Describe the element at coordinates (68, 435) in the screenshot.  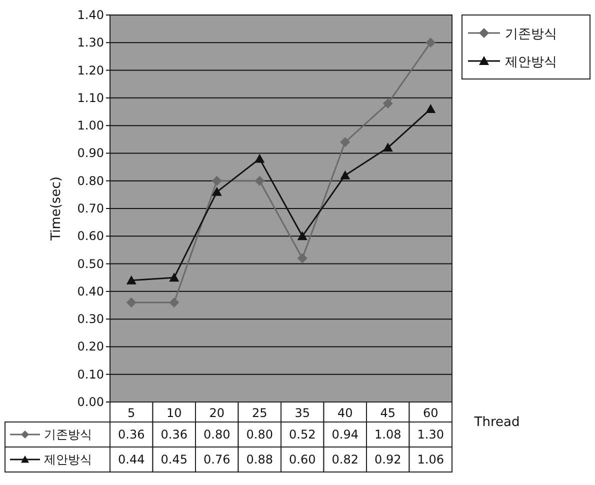
I see `text: 기존방식` at that location.